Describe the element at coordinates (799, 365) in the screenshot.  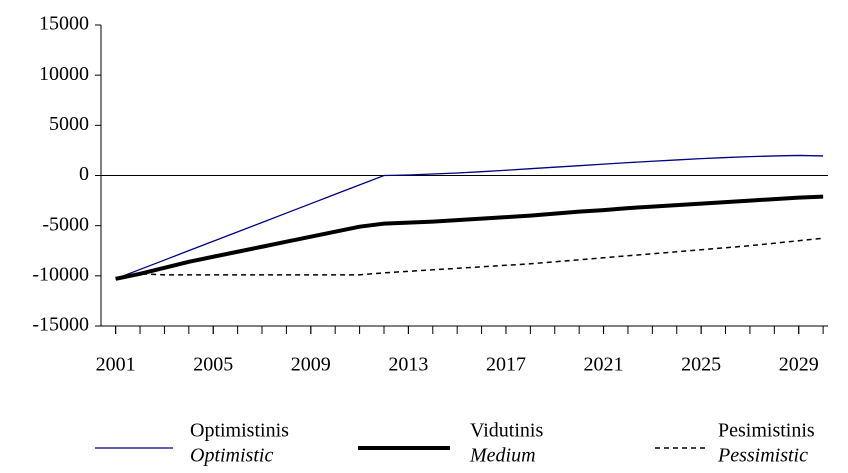
I see `x-tick-label: 2029` at that location.